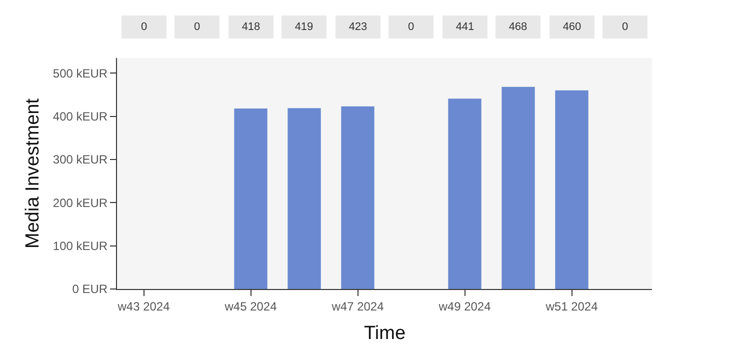 Image resolution: width=730 pixels, height=357 pixels. Describe the element at coordinates (518, 27) in the screenshot. I see `data-label: 468` at that location.